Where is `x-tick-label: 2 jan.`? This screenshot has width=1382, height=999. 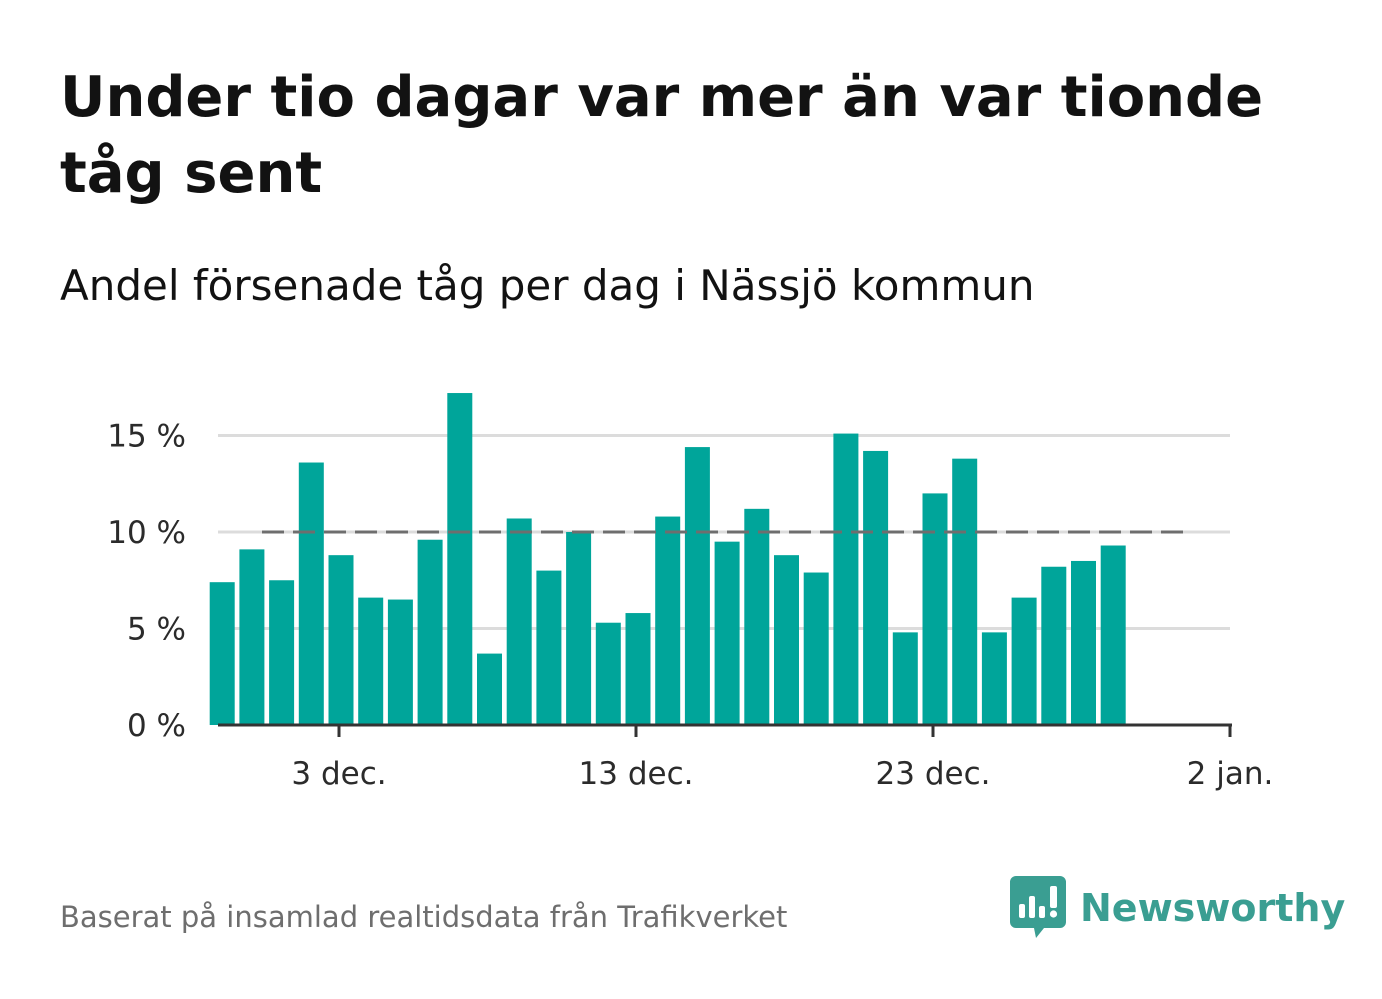
x-tick-label: 2 jan. is located at coordinates (1230, 774).